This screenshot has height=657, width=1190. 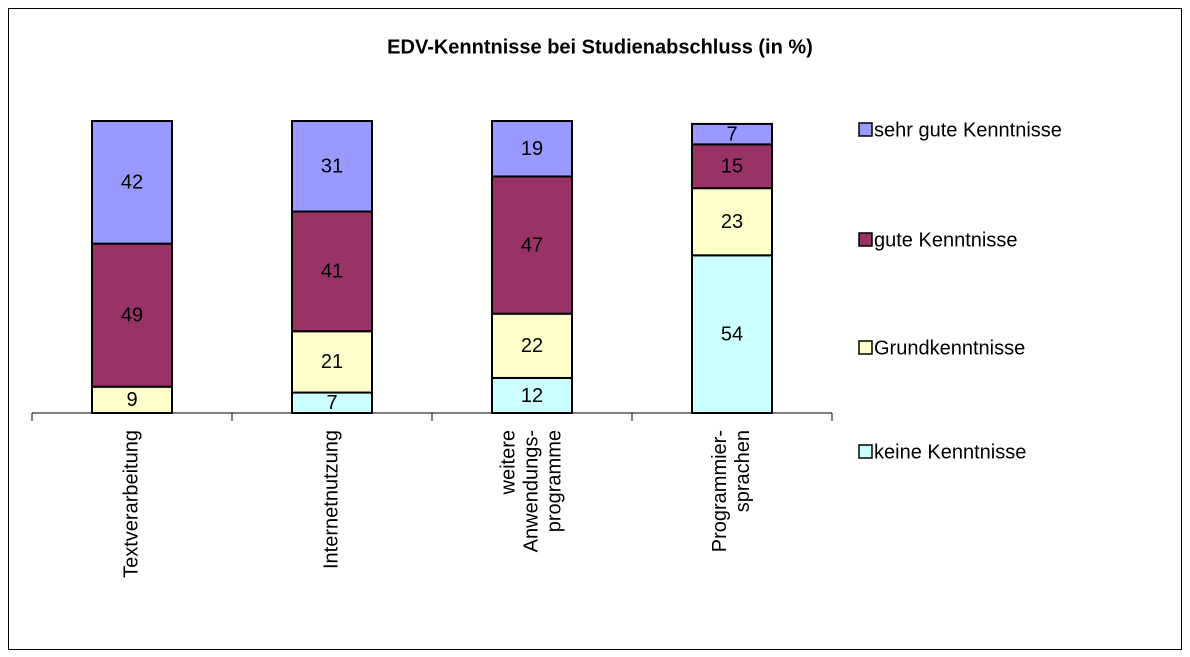 I want to click on legend-label: keine Kenntnisse, so click(x=950, y=452).